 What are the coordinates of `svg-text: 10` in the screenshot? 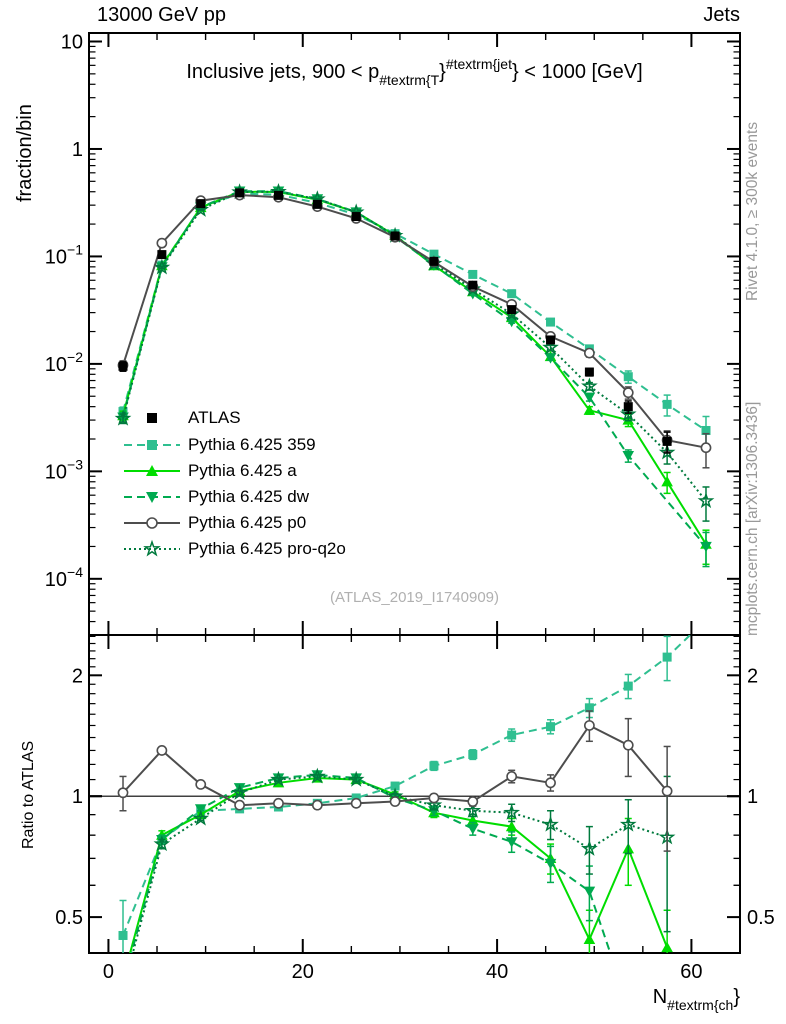 It's located at (72, 43).